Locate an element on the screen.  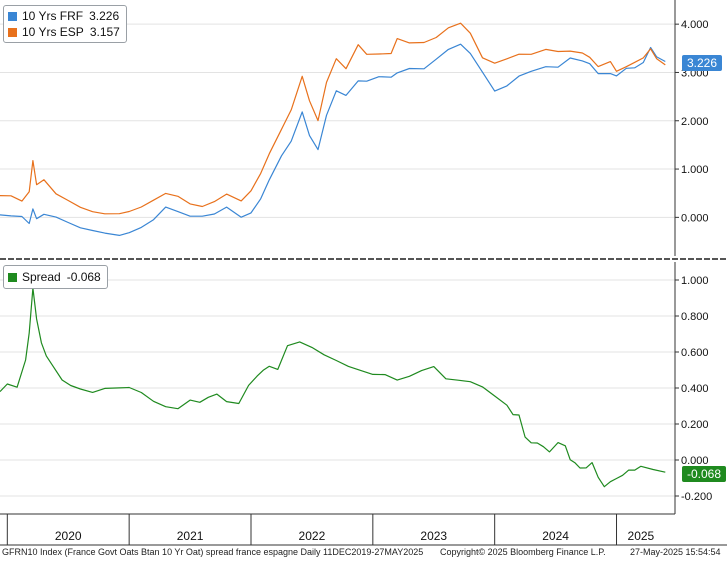
top-legend: 10 Yrs FRF 3.226 10 Yrs ESP 3.157 is located at coordinates (65, 24).